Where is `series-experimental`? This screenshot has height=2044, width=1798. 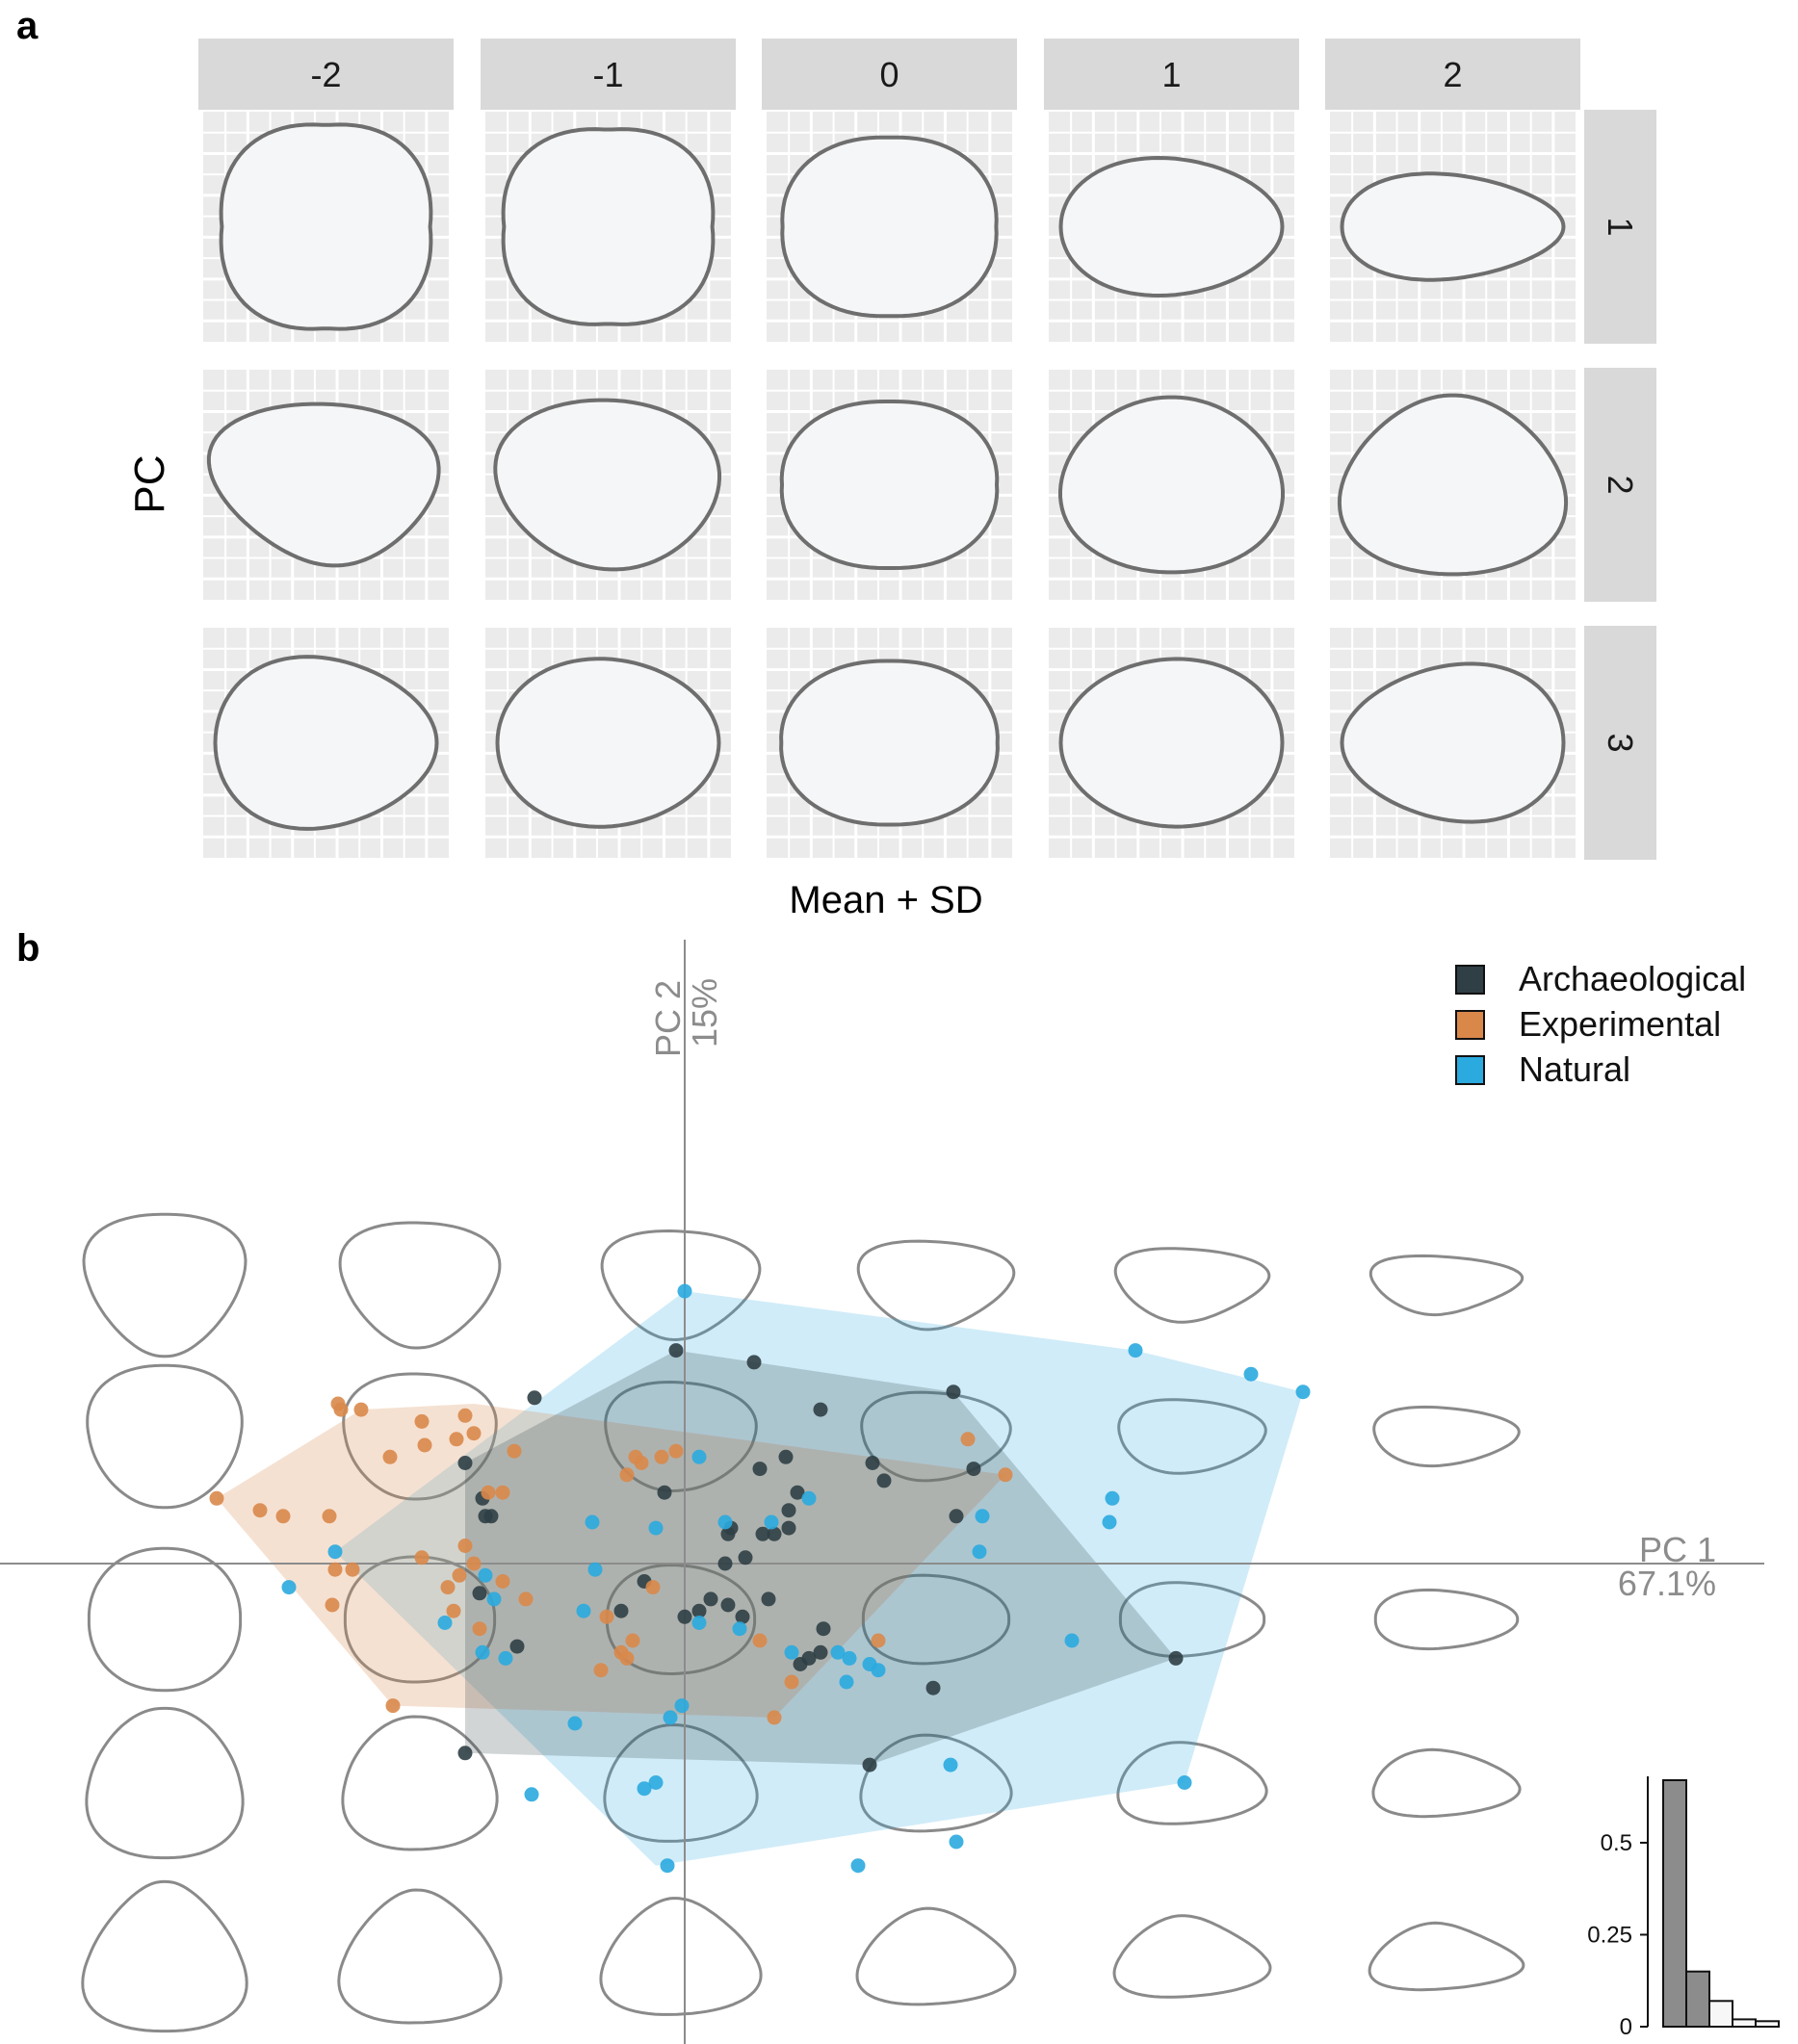
series-experimental is located at coordinates (611, 1560).